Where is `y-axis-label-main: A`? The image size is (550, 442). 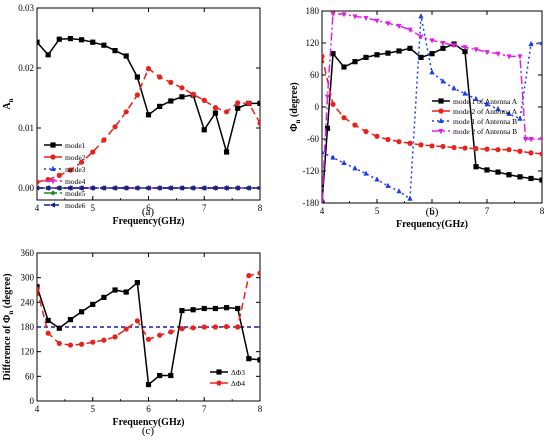
y-axis-label-main: A is located at coordinates (7, 106).